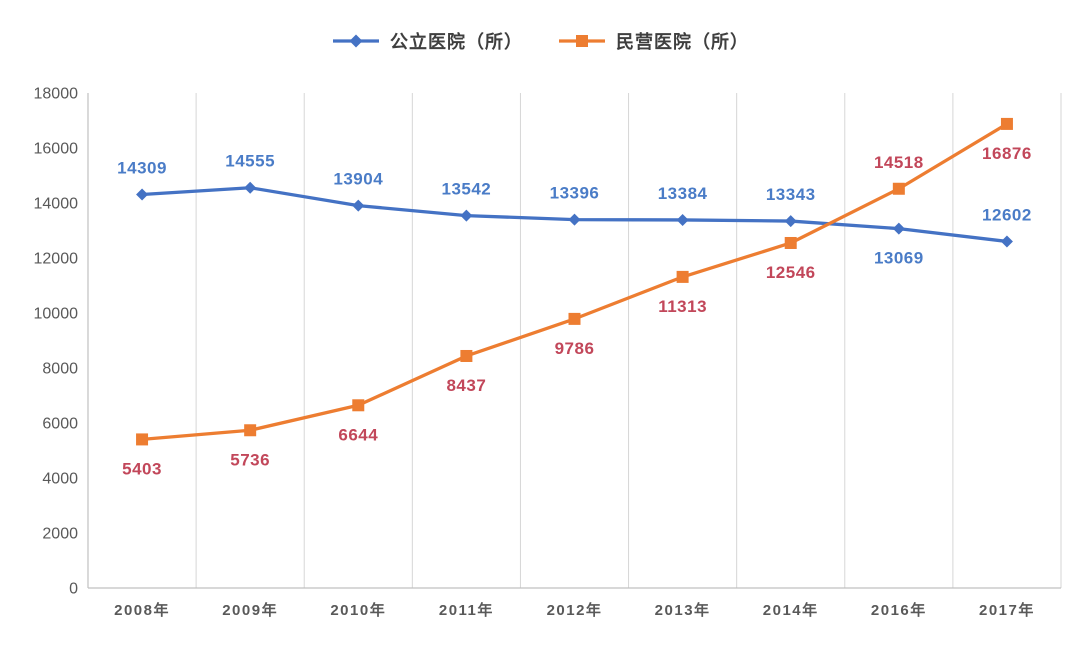 The height and width of the screenshot is (657, 1080). I want to click on y-axis-tick-label: 4000, so click(60, 479).